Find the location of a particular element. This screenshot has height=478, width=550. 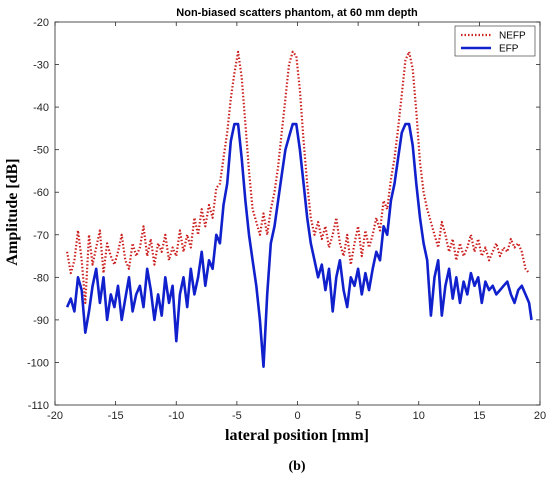

x-tick-label: 0 is located at coordinates (297, 416).